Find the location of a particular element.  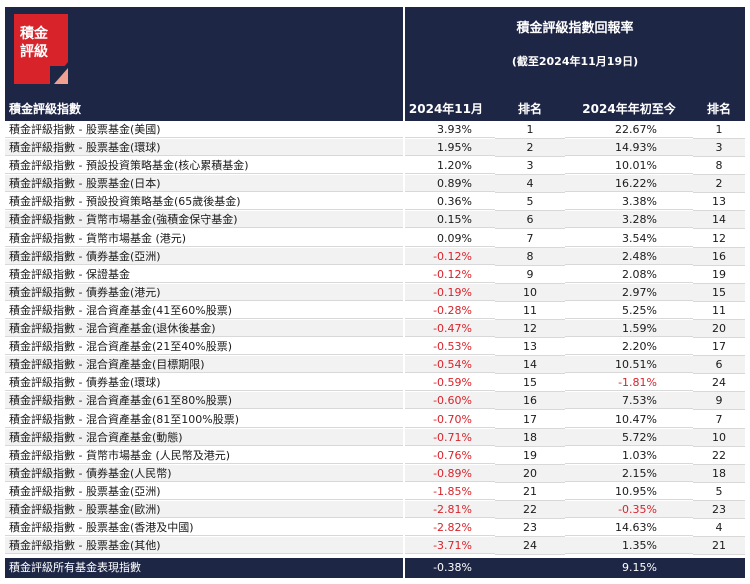

return-ytd-cell: 10.47% is located at coordinates (629, 419).